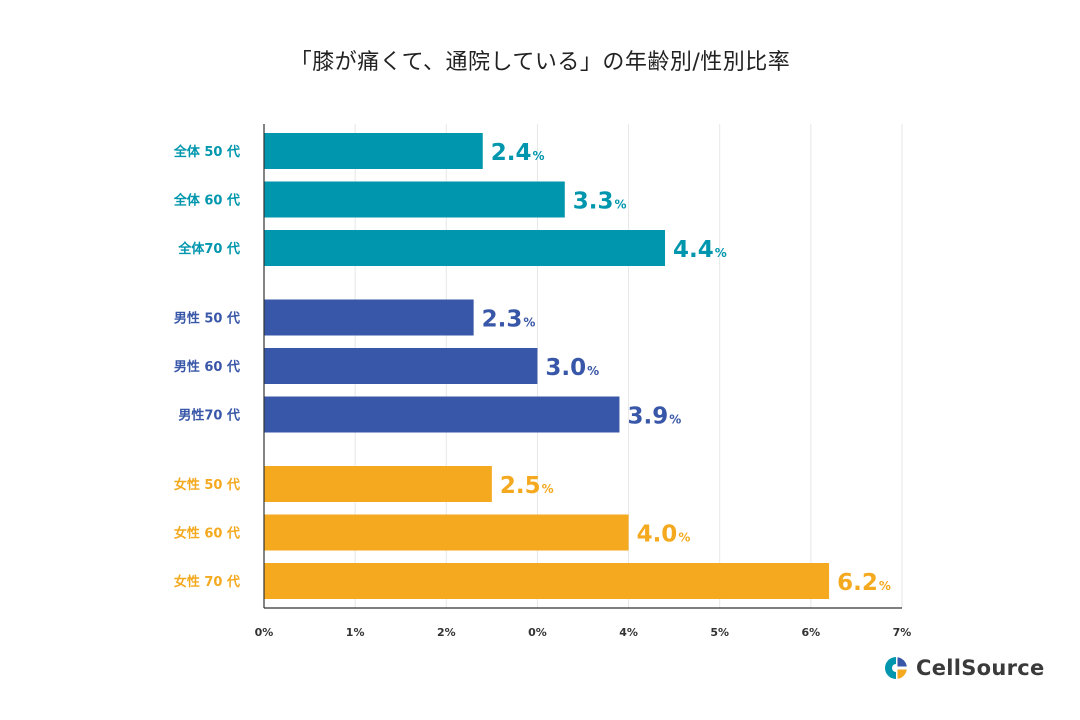 The height and width of the screenshot is (720, 1080). I want to click on x-tick-label: 7%, so click(902, 632).